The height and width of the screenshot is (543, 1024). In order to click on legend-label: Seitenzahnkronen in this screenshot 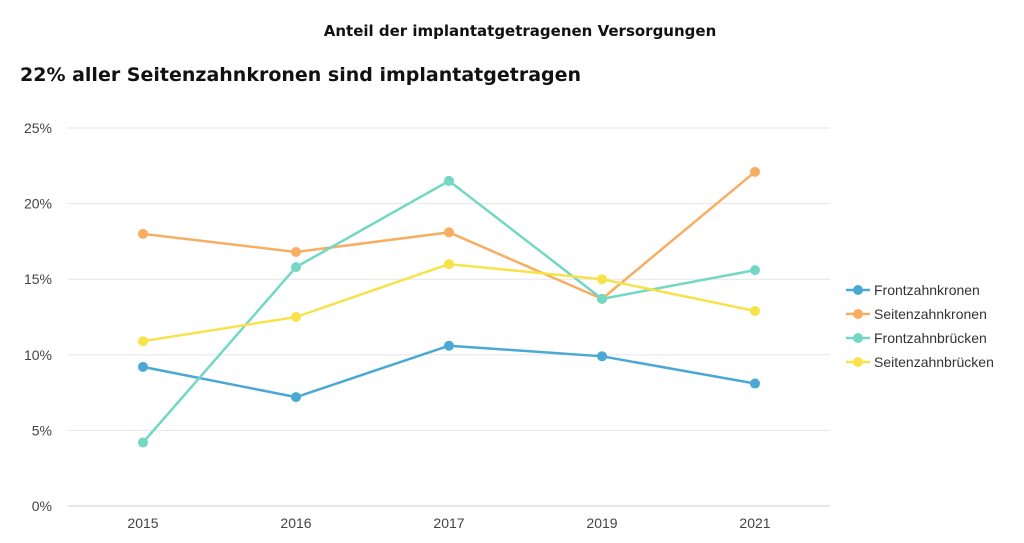, I will do `click(930, 314)`.